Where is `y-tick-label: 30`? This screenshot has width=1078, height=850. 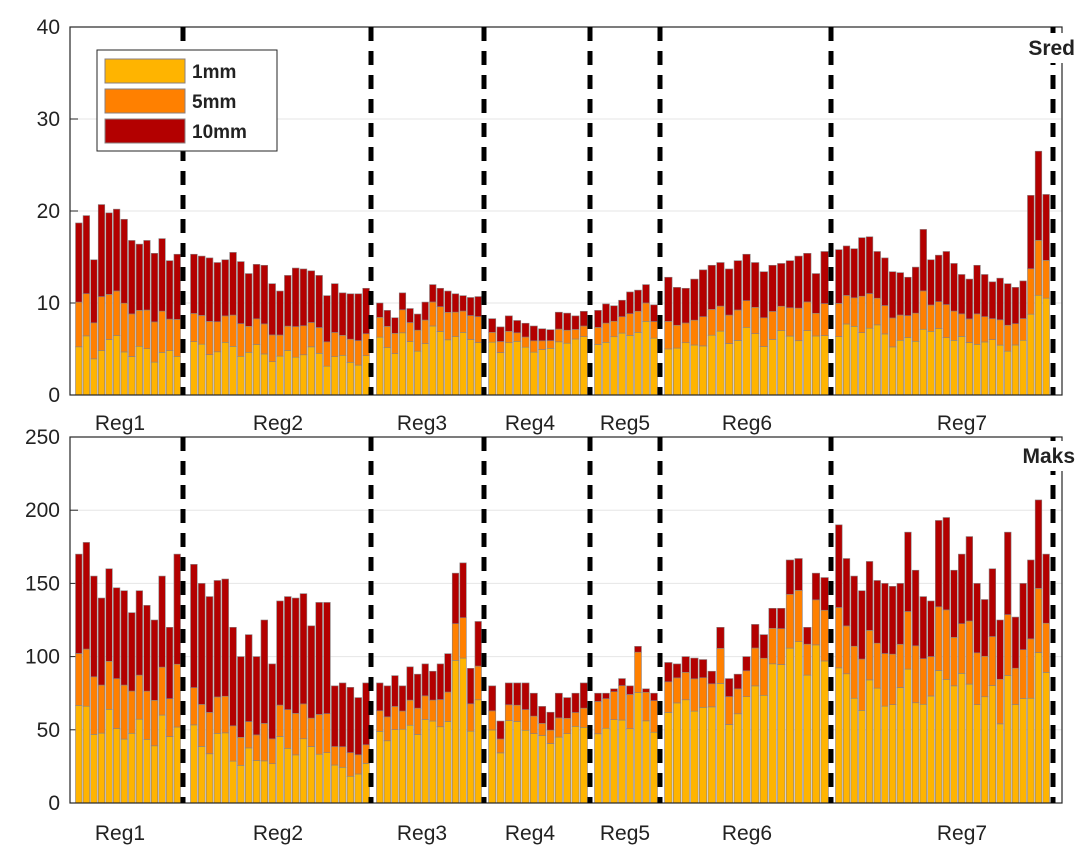
y-tick-label: 30 is located at coordinates (48, 119).